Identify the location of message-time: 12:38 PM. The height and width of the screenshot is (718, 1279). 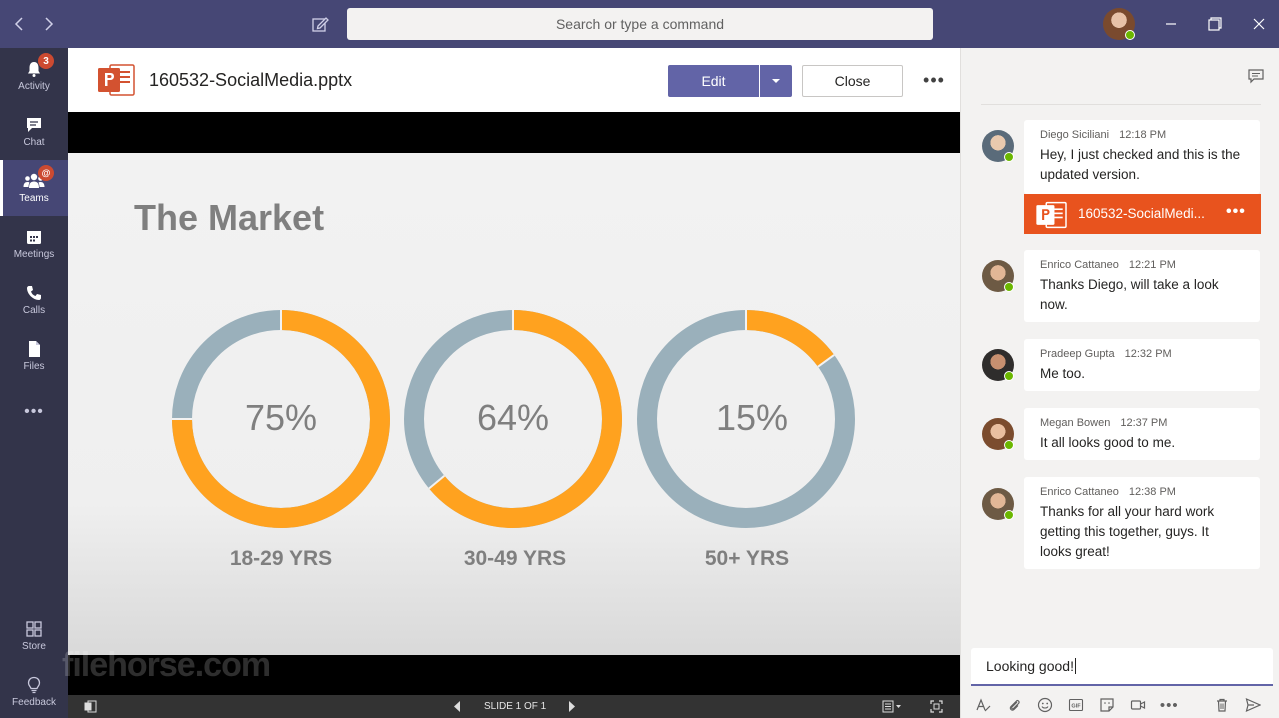
(1152, 492).